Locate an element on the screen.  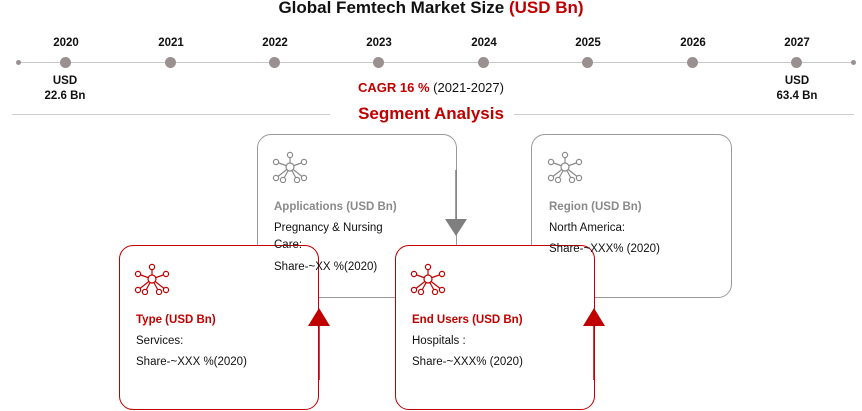
region-item: North America: is located at coordinates (587, 228).